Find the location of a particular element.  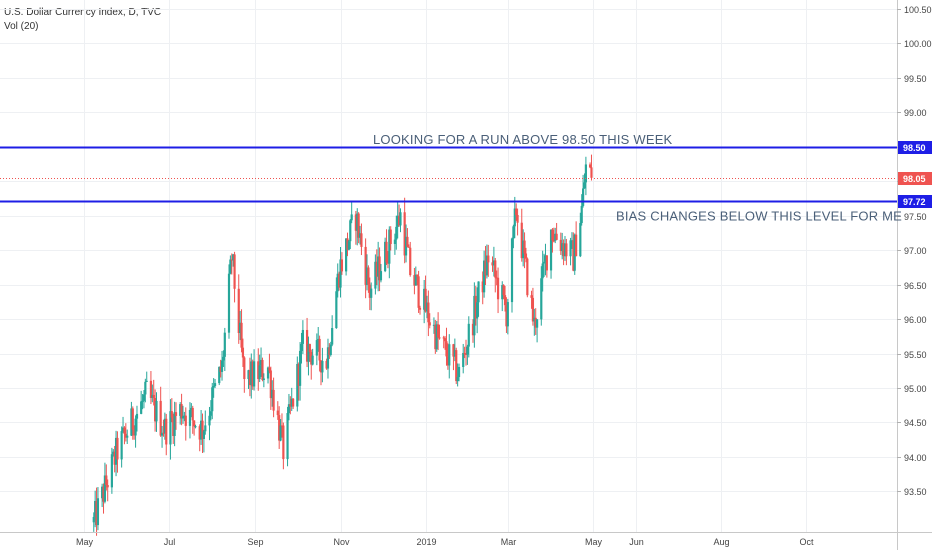

volume-indicator-title: Vol (20) is located at coordinates (21, 26).